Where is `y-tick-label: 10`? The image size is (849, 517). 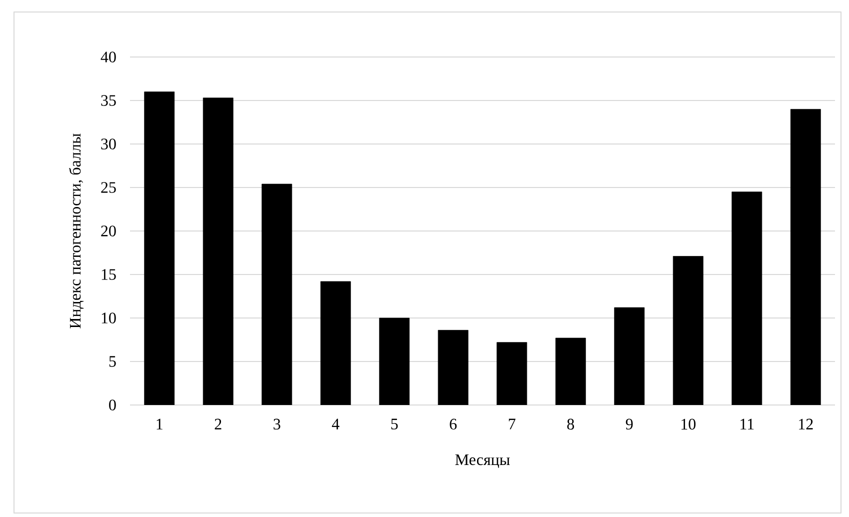
y-tick-label: 10 is located at coordinates (109, 318).